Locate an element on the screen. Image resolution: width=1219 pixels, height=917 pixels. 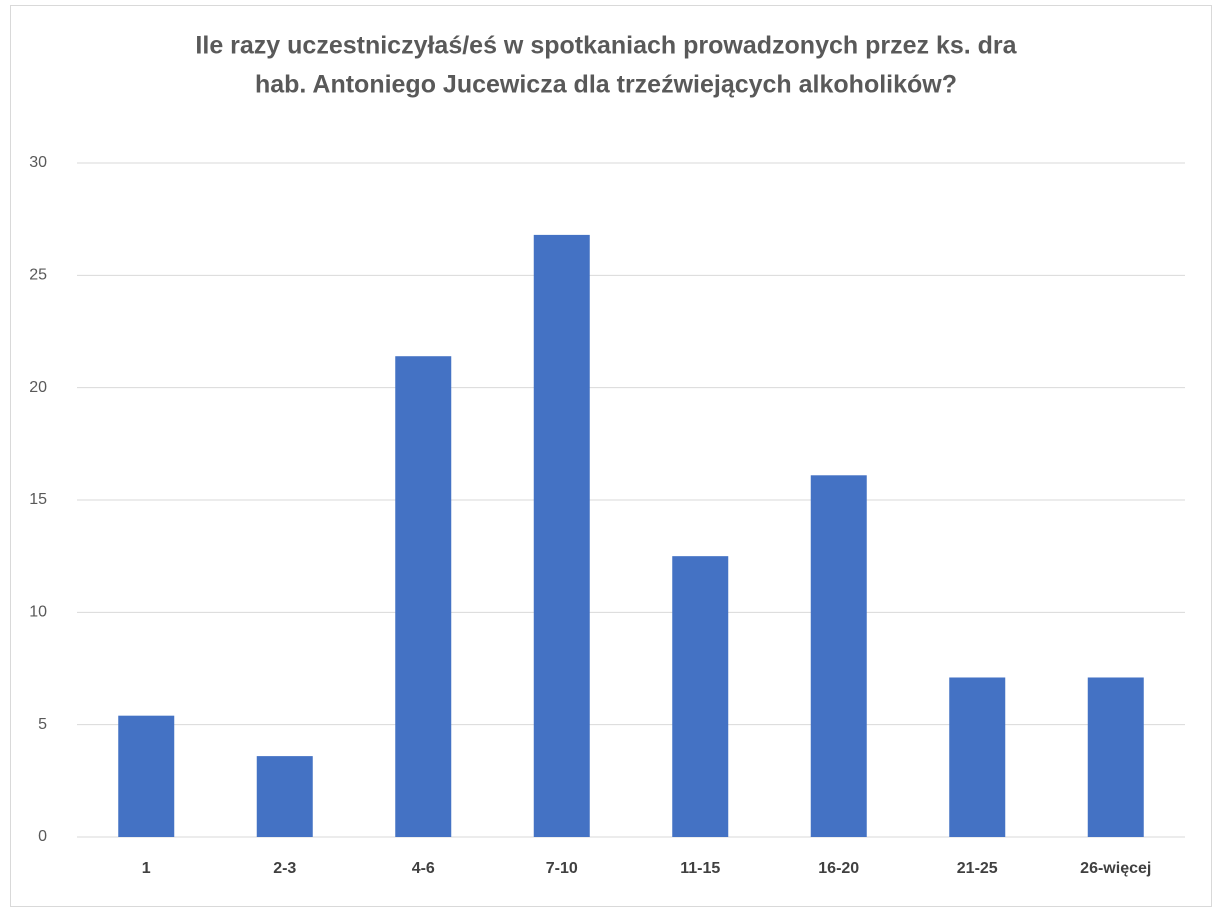
y-tick-label: 0 is located at coordinates (42, 836).